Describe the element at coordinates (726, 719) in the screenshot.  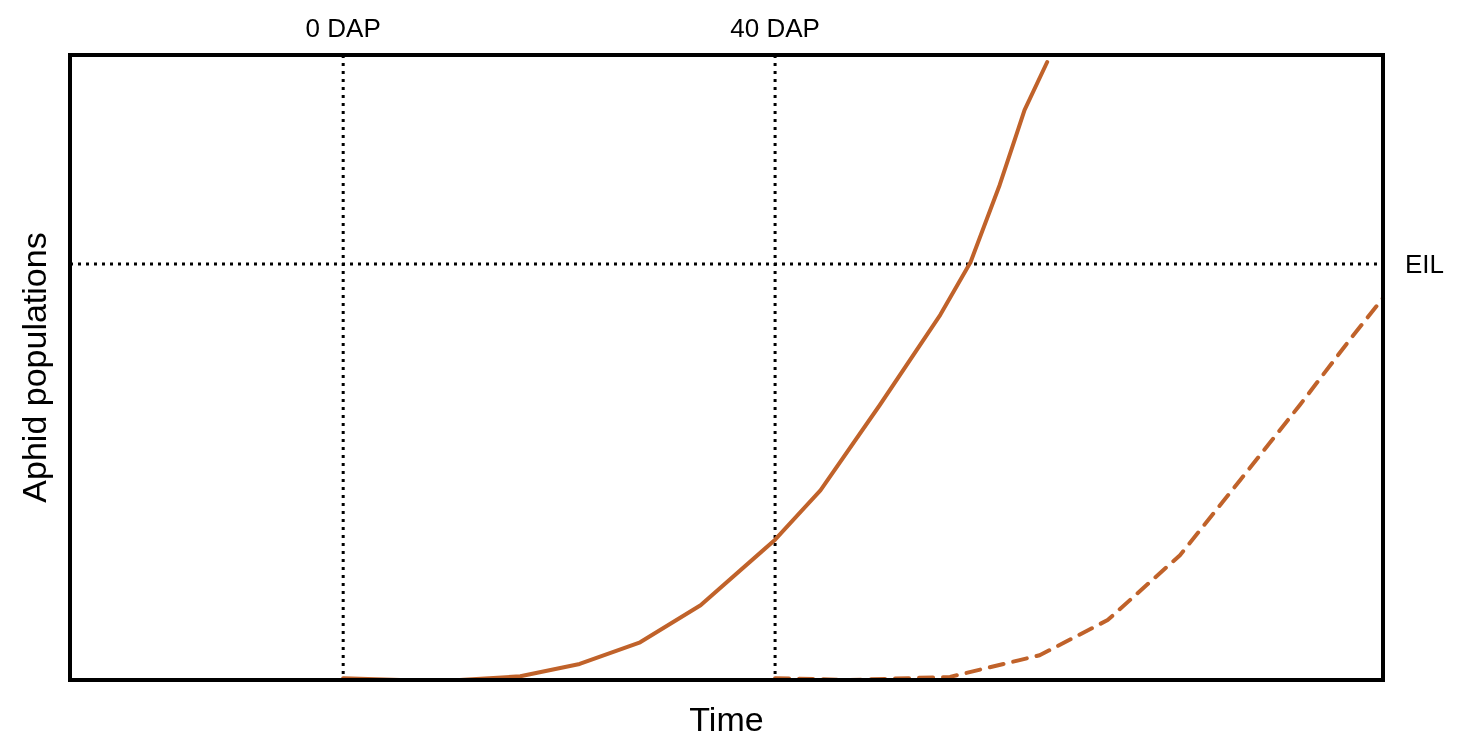
I see `x-axis-title: Time` at that location.